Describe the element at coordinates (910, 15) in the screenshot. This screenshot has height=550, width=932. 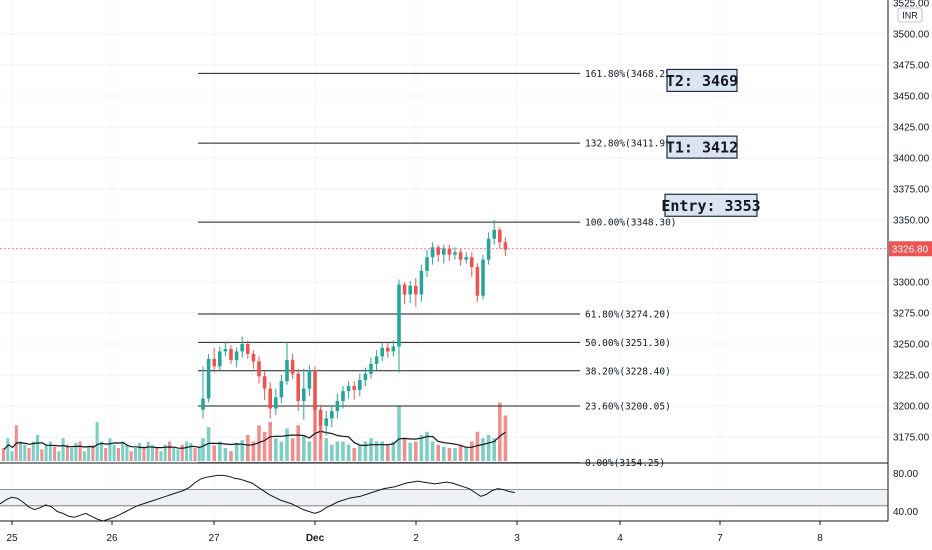
I see `currency-badge: INR` at that location.